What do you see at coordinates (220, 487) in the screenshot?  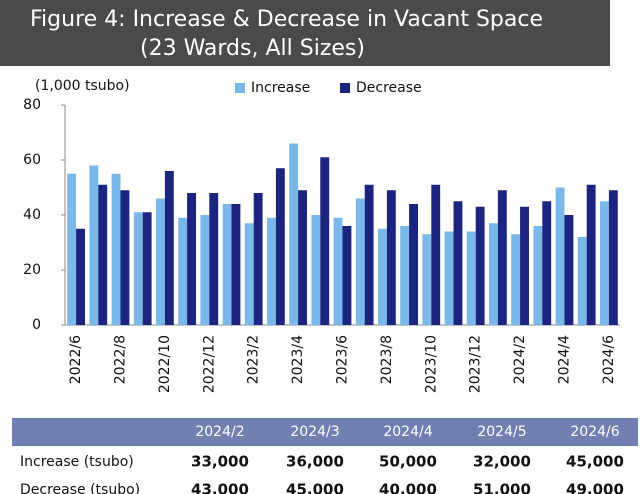 I see `table-cell: 43,000` at bounding box center [220, 487].